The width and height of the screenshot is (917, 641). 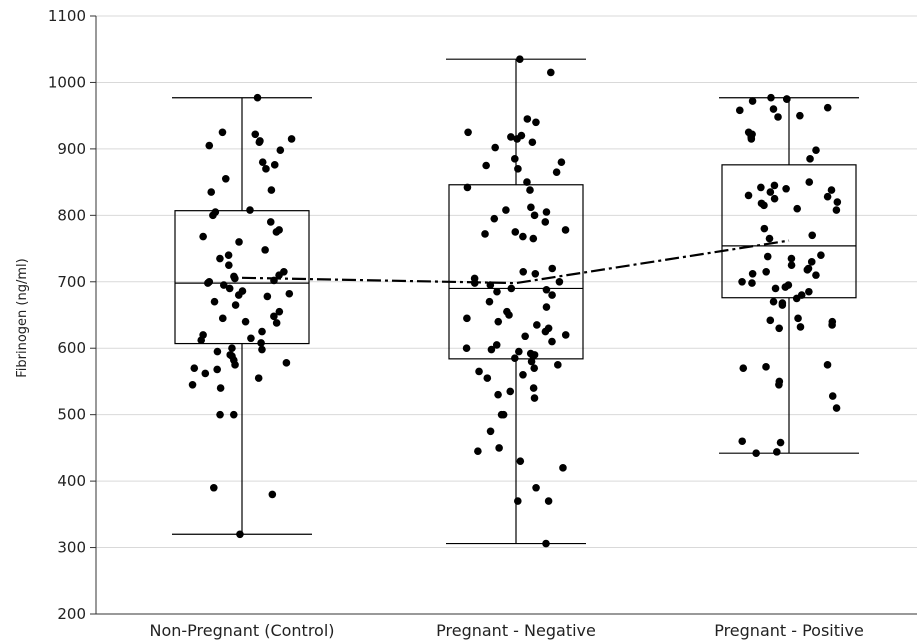 I want to click on x-category-label: Pregnant - Negative, so click(x=516, y=630).